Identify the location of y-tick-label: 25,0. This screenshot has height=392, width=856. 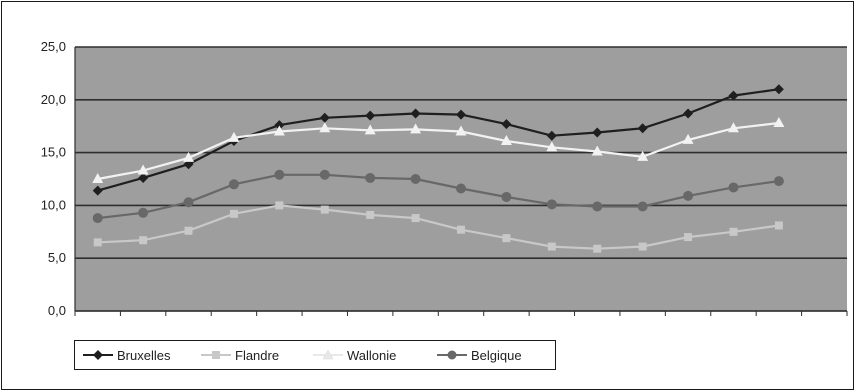
(53, 46).